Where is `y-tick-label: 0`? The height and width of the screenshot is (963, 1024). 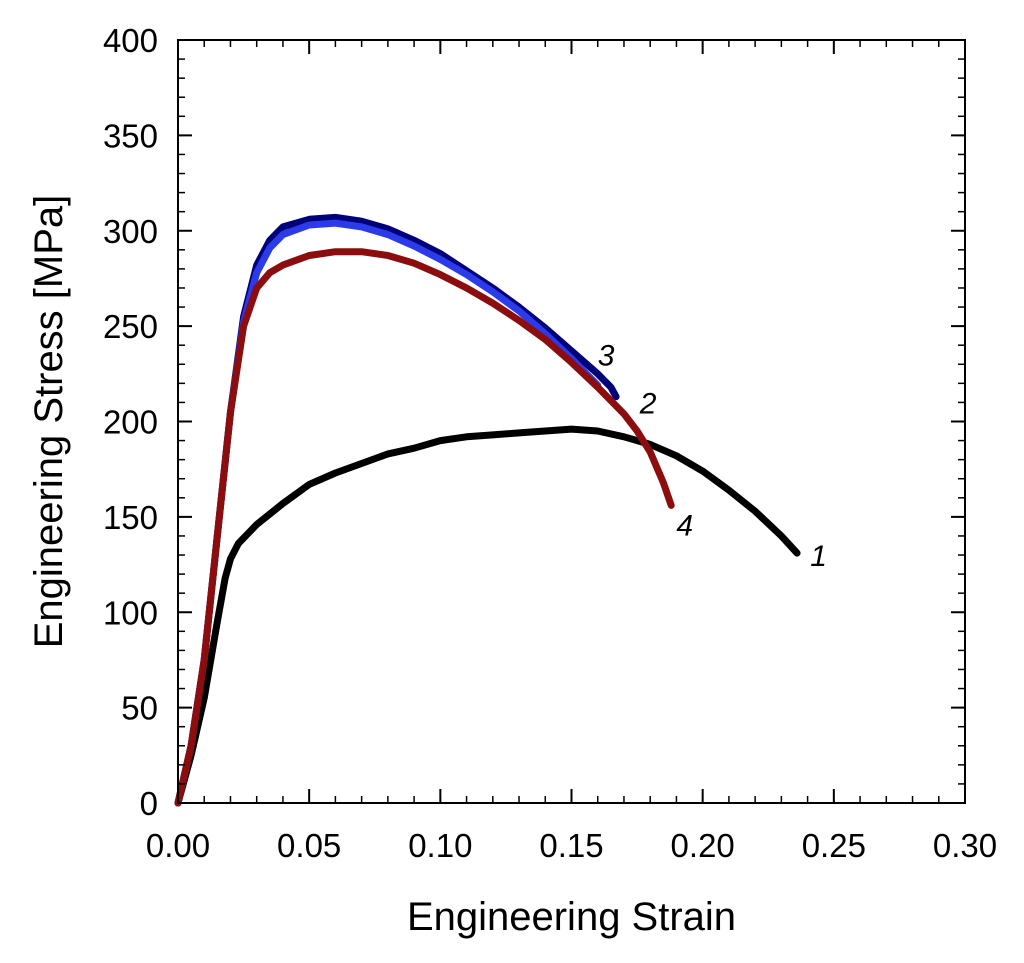 y-tick-label: 0 is located at coordinates (149, 803).